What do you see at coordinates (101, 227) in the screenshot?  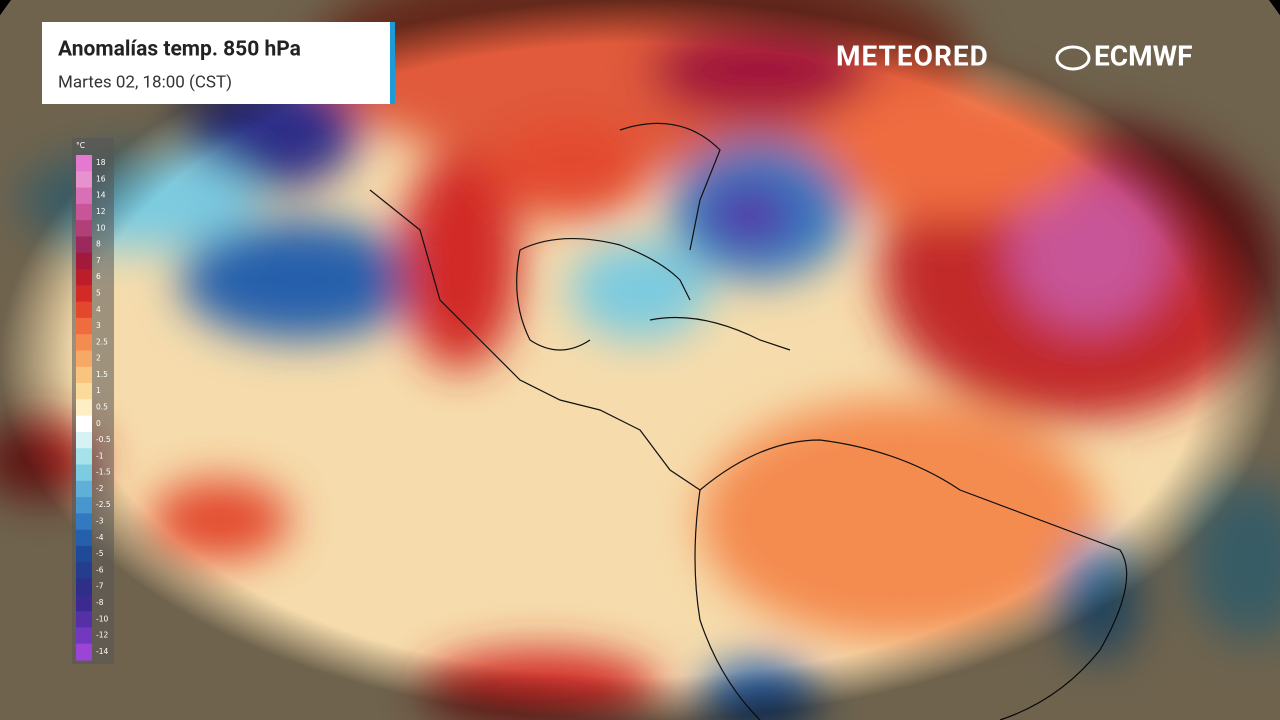 I see `legend-label: 10` at bounding box center [101, 227].